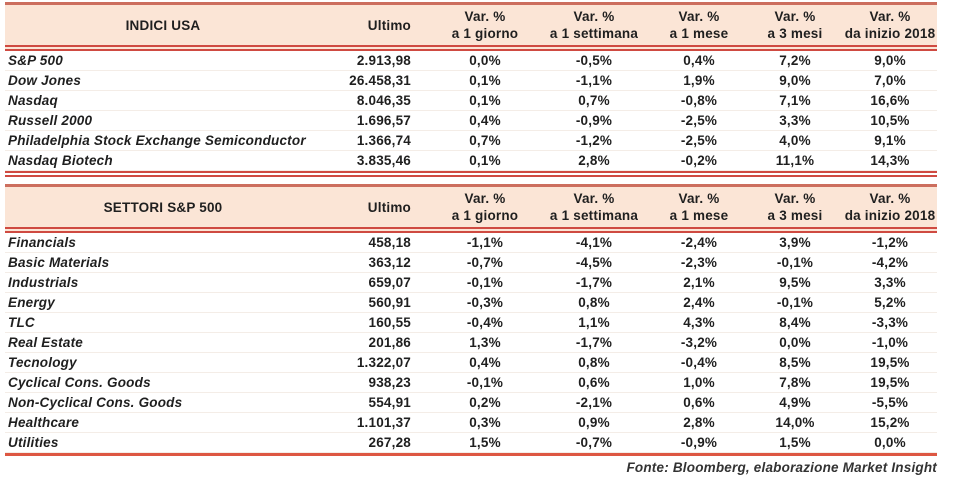 This screenshot has width=966, height=479. Describe the element at coordinates (389, 382) in the screenshot. I see `ultimo-value: 938,23` at that location.